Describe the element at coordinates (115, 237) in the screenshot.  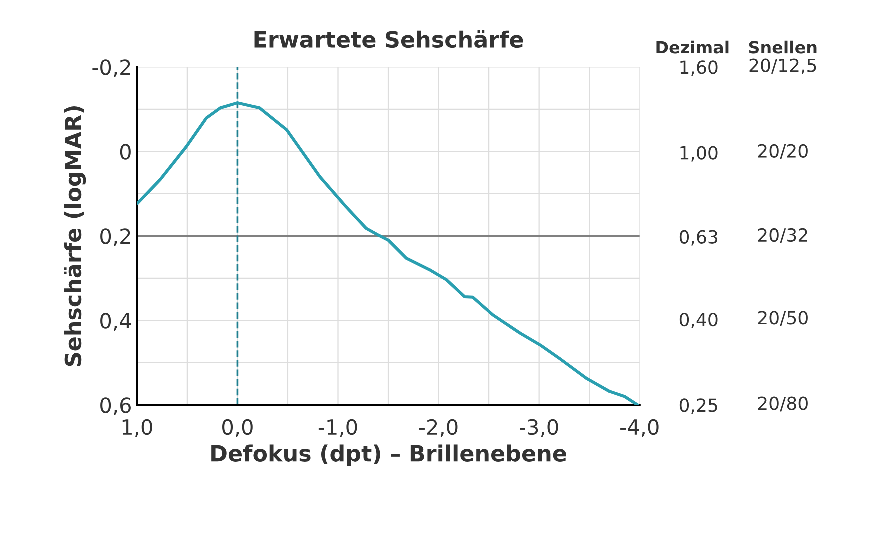
I see `y-tick-label: 0,2` at that location.